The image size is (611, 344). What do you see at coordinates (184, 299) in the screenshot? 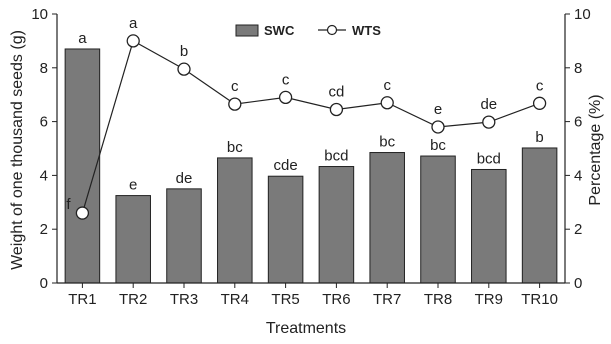
I see `x-tick-label: TR3` at bounding box center [184, 299].